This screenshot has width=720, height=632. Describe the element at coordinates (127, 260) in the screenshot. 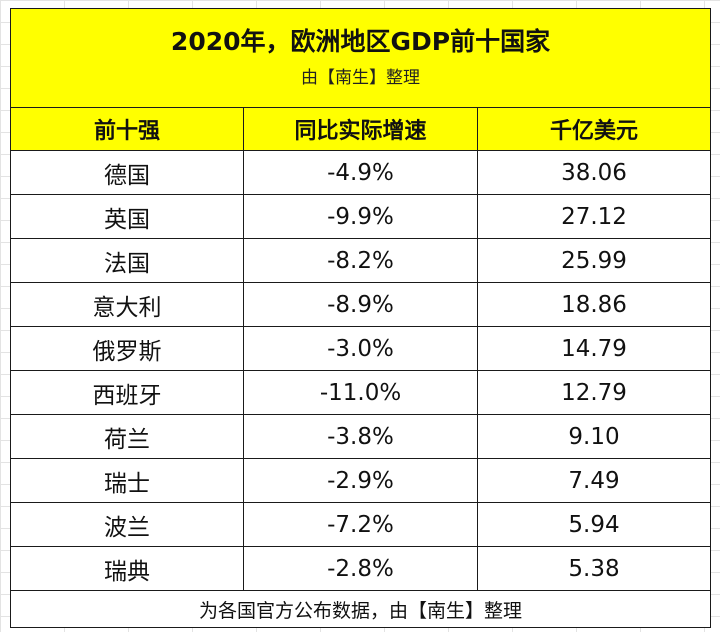

I see `country-cell: 法国` at that location.